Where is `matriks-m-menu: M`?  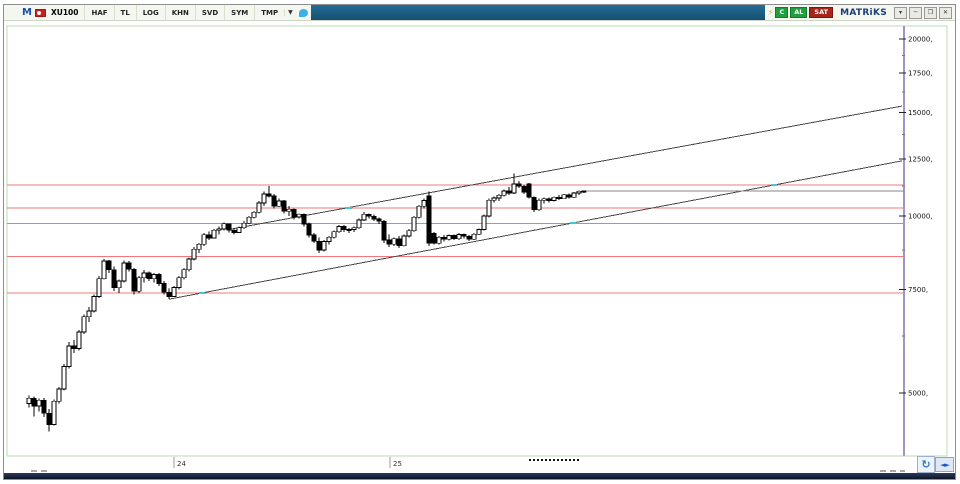 matriks-m-menu: M is located at coordinates (27, 12).